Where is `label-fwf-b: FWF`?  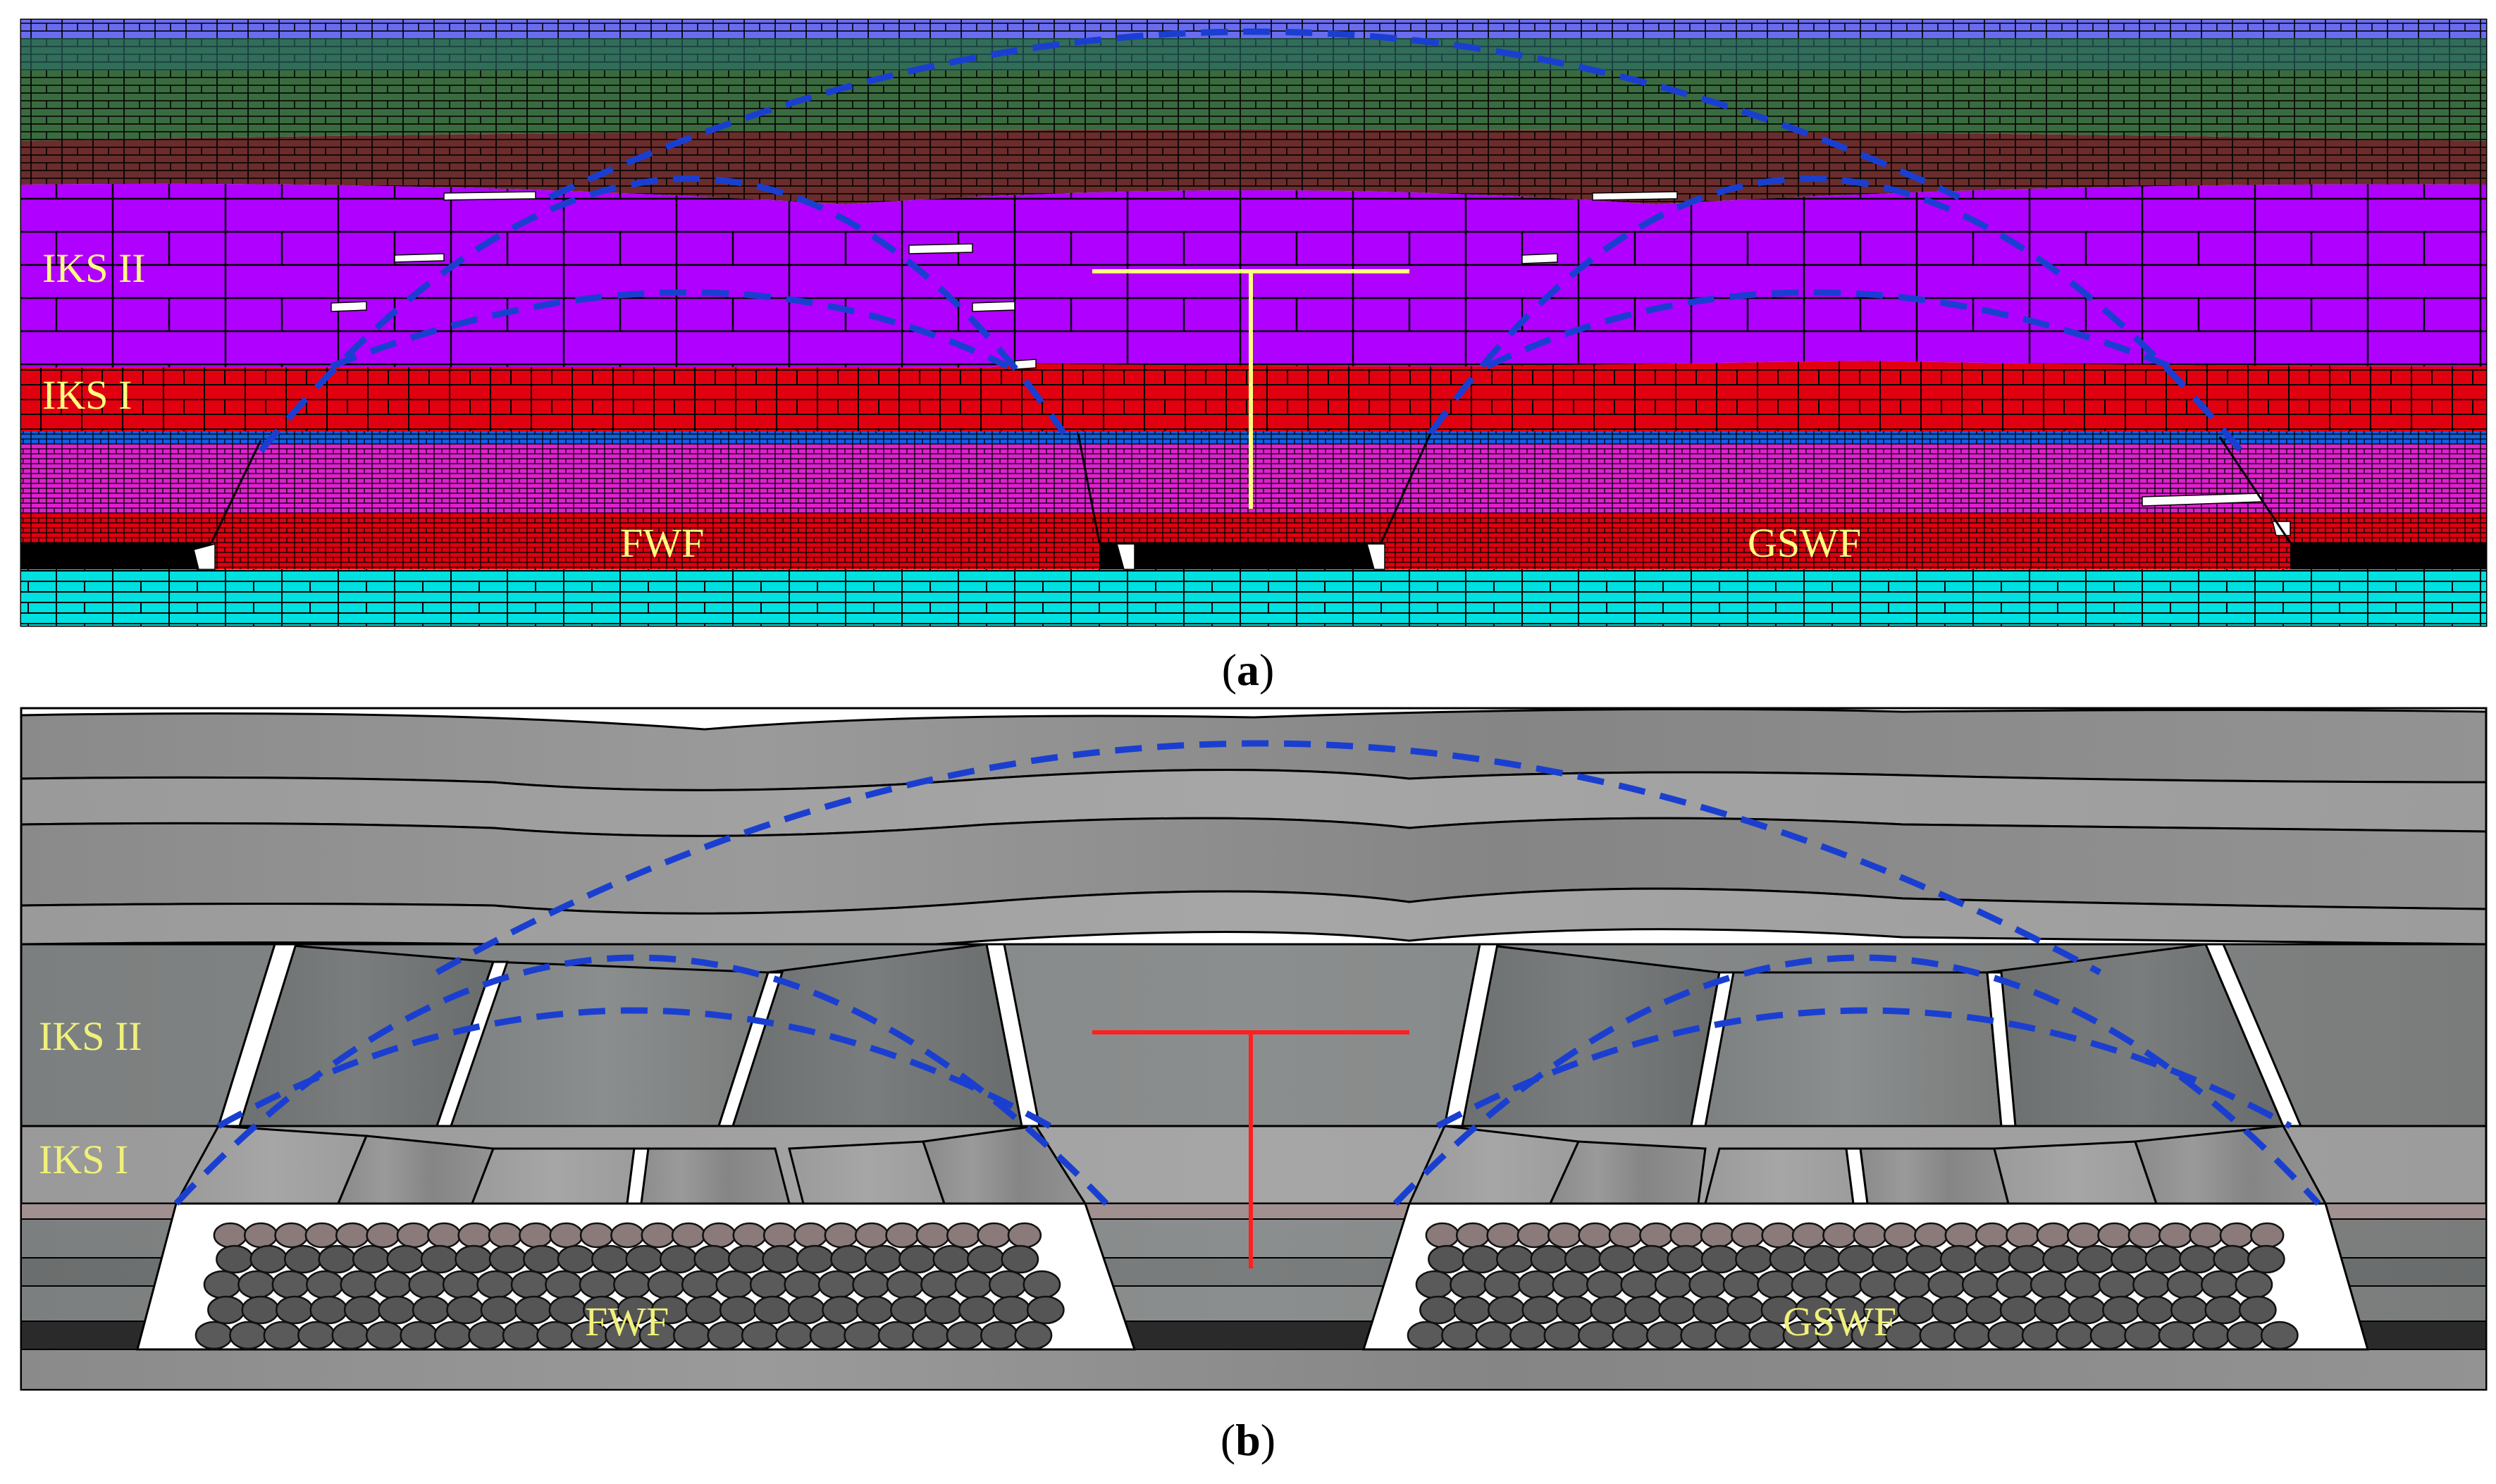 label-fwf-b: FWF is located at coordinates (627, 1321).